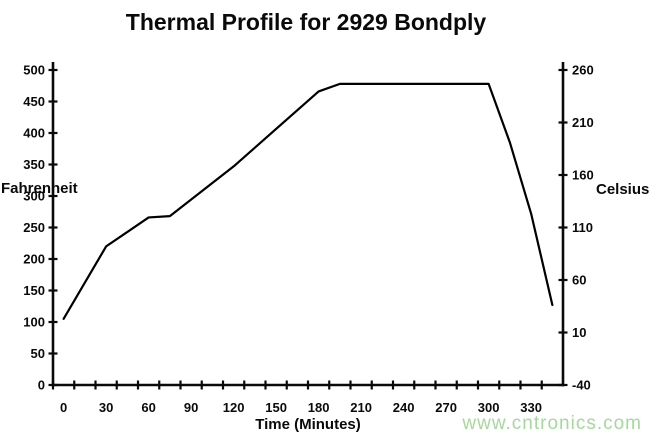 The width and height of the screenshot is (660, 440). I want to click on x-axis-tick-label: 120, so click(234, 407).